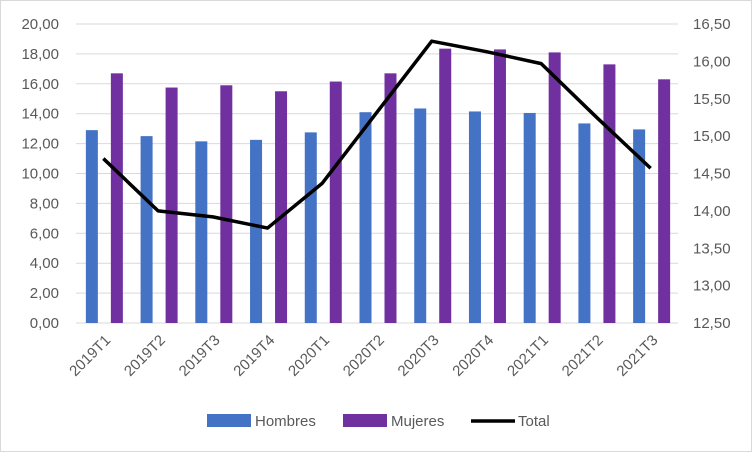 The height and width of the screenshot is (452, 752). Describe the element at coordinates (44, 203) in the screenshot. I see `y-left-tick-label: 8,00` at that location.